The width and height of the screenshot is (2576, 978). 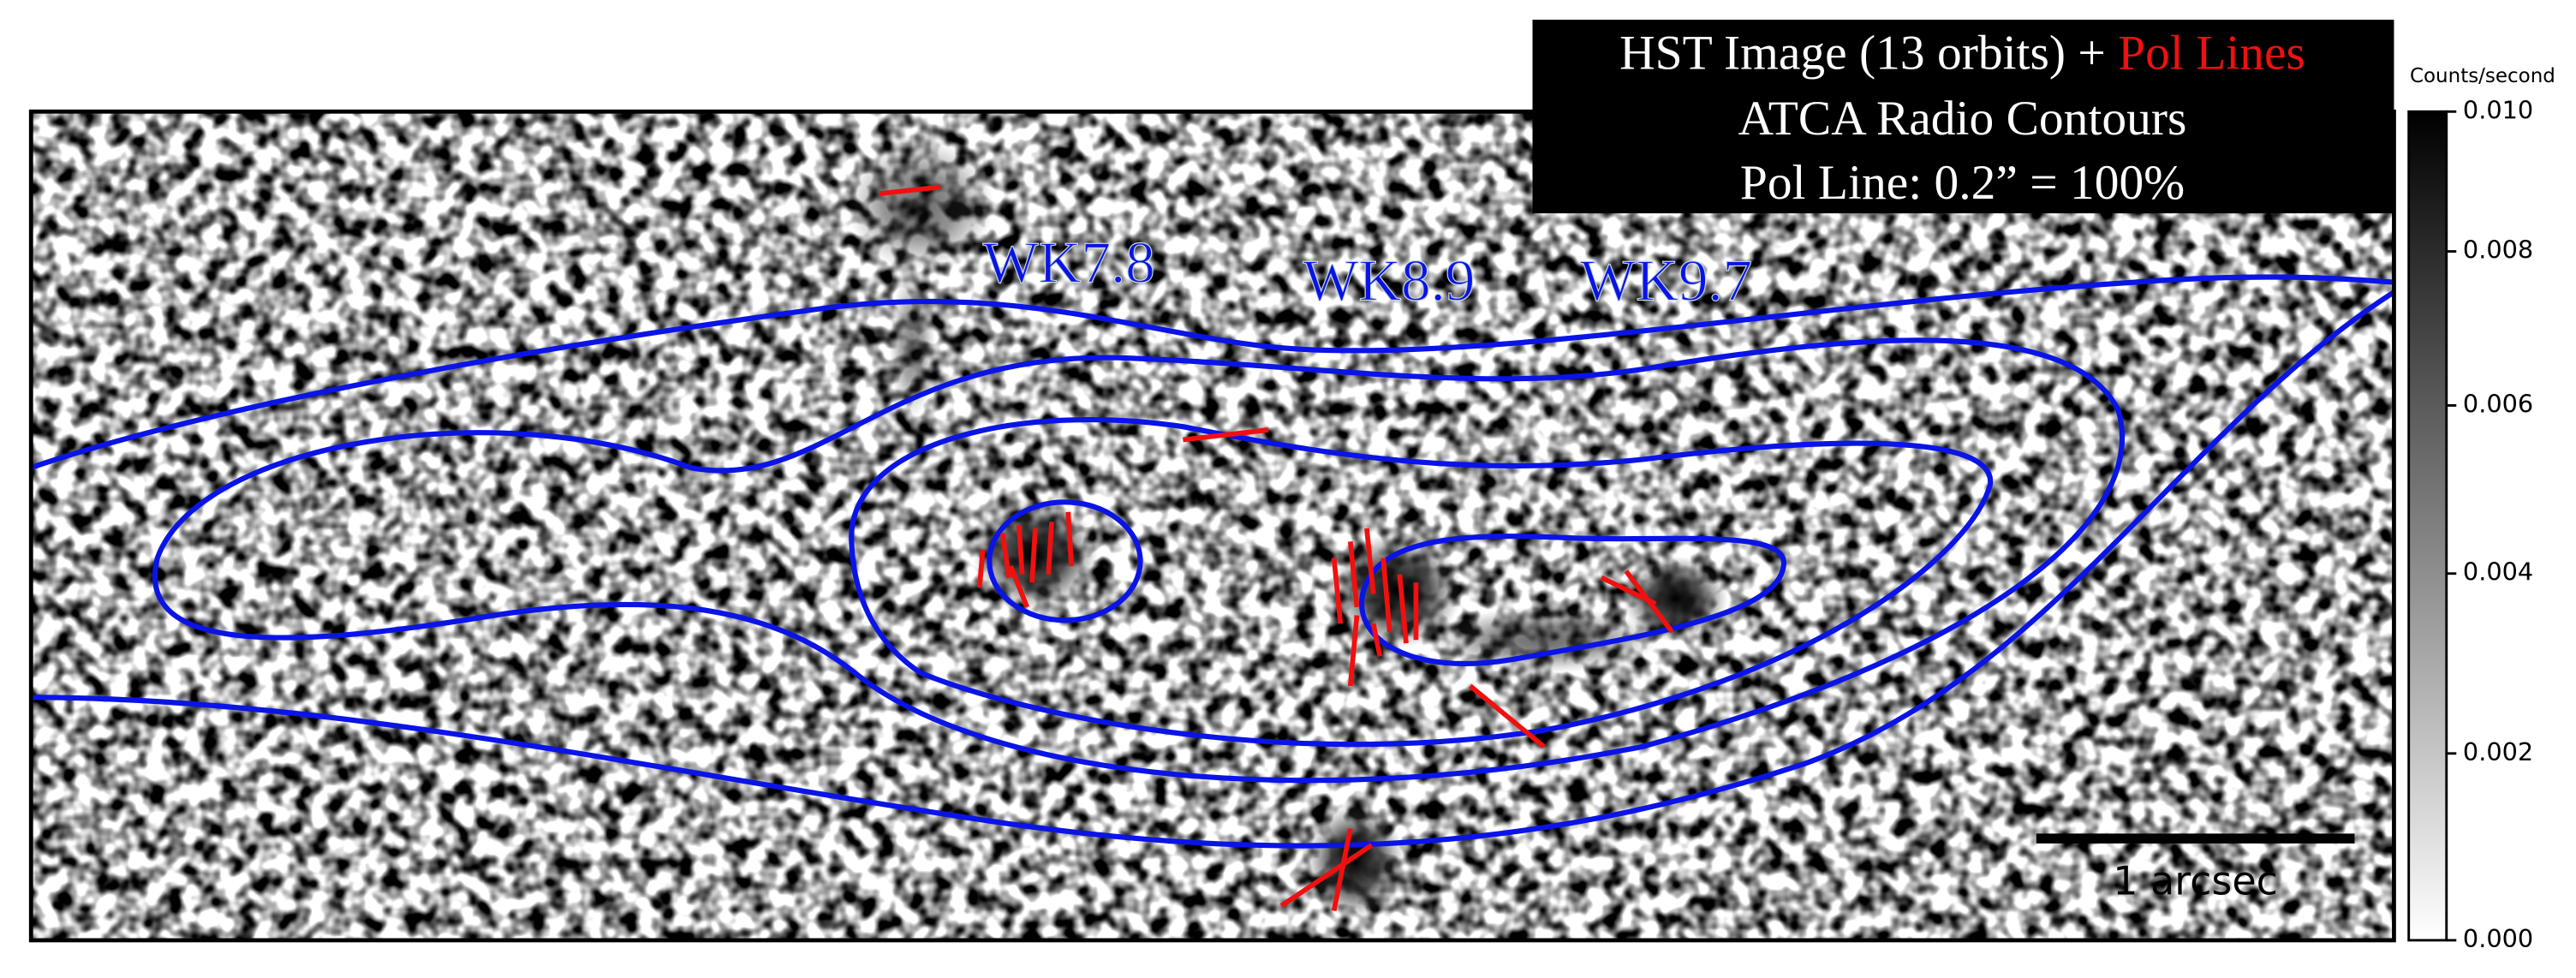 What do you see at coordinates (2498, 751) in the screenshot?
I see `colorbar-tick-label: 0.002` at bounding box center [2498, 751].